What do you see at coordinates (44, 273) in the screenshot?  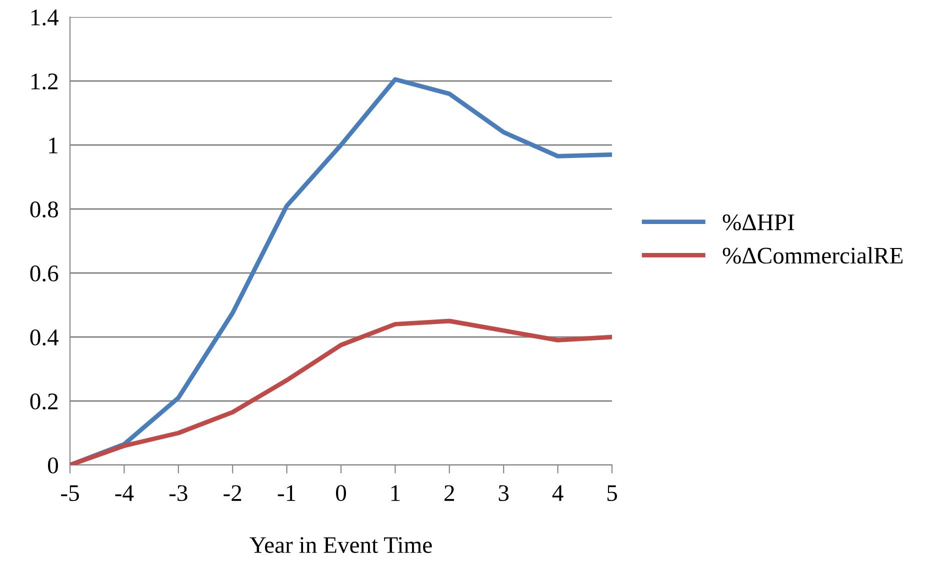 I see `y-tick-label: 0.6` at bounding box center [44, 273].